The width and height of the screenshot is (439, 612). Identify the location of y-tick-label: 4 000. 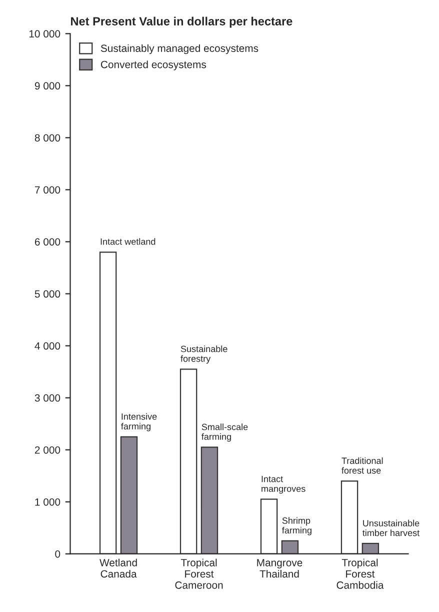
(47, 346).